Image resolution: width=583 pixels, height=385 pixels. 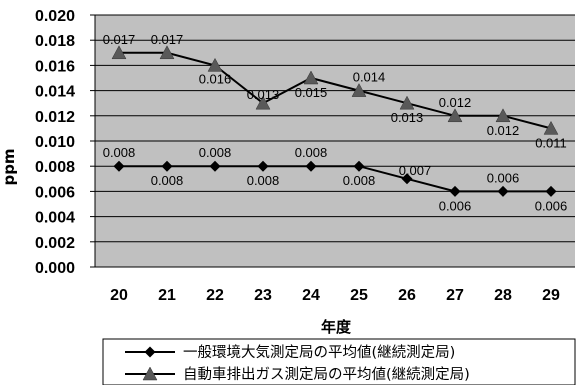 I want to click on series-line, so click(x=335, y=179).